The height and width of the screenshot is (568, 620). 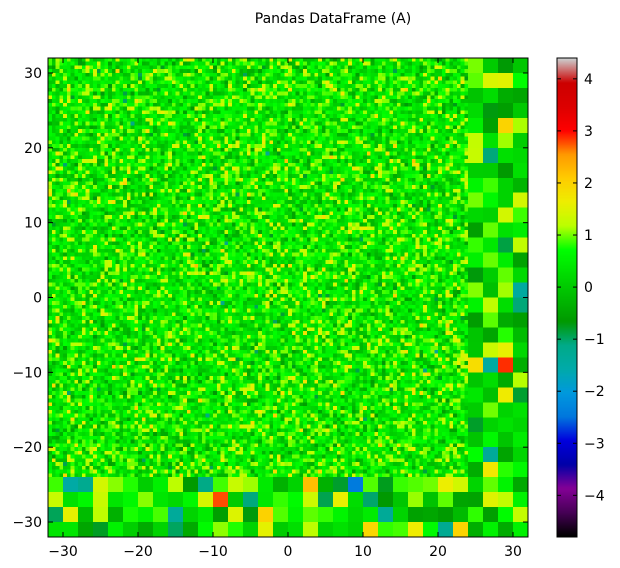 What do you see at coordinates (288, 552) in the screenshot?
I see `x-tick-label: 0` at bounding box center [288, 552].